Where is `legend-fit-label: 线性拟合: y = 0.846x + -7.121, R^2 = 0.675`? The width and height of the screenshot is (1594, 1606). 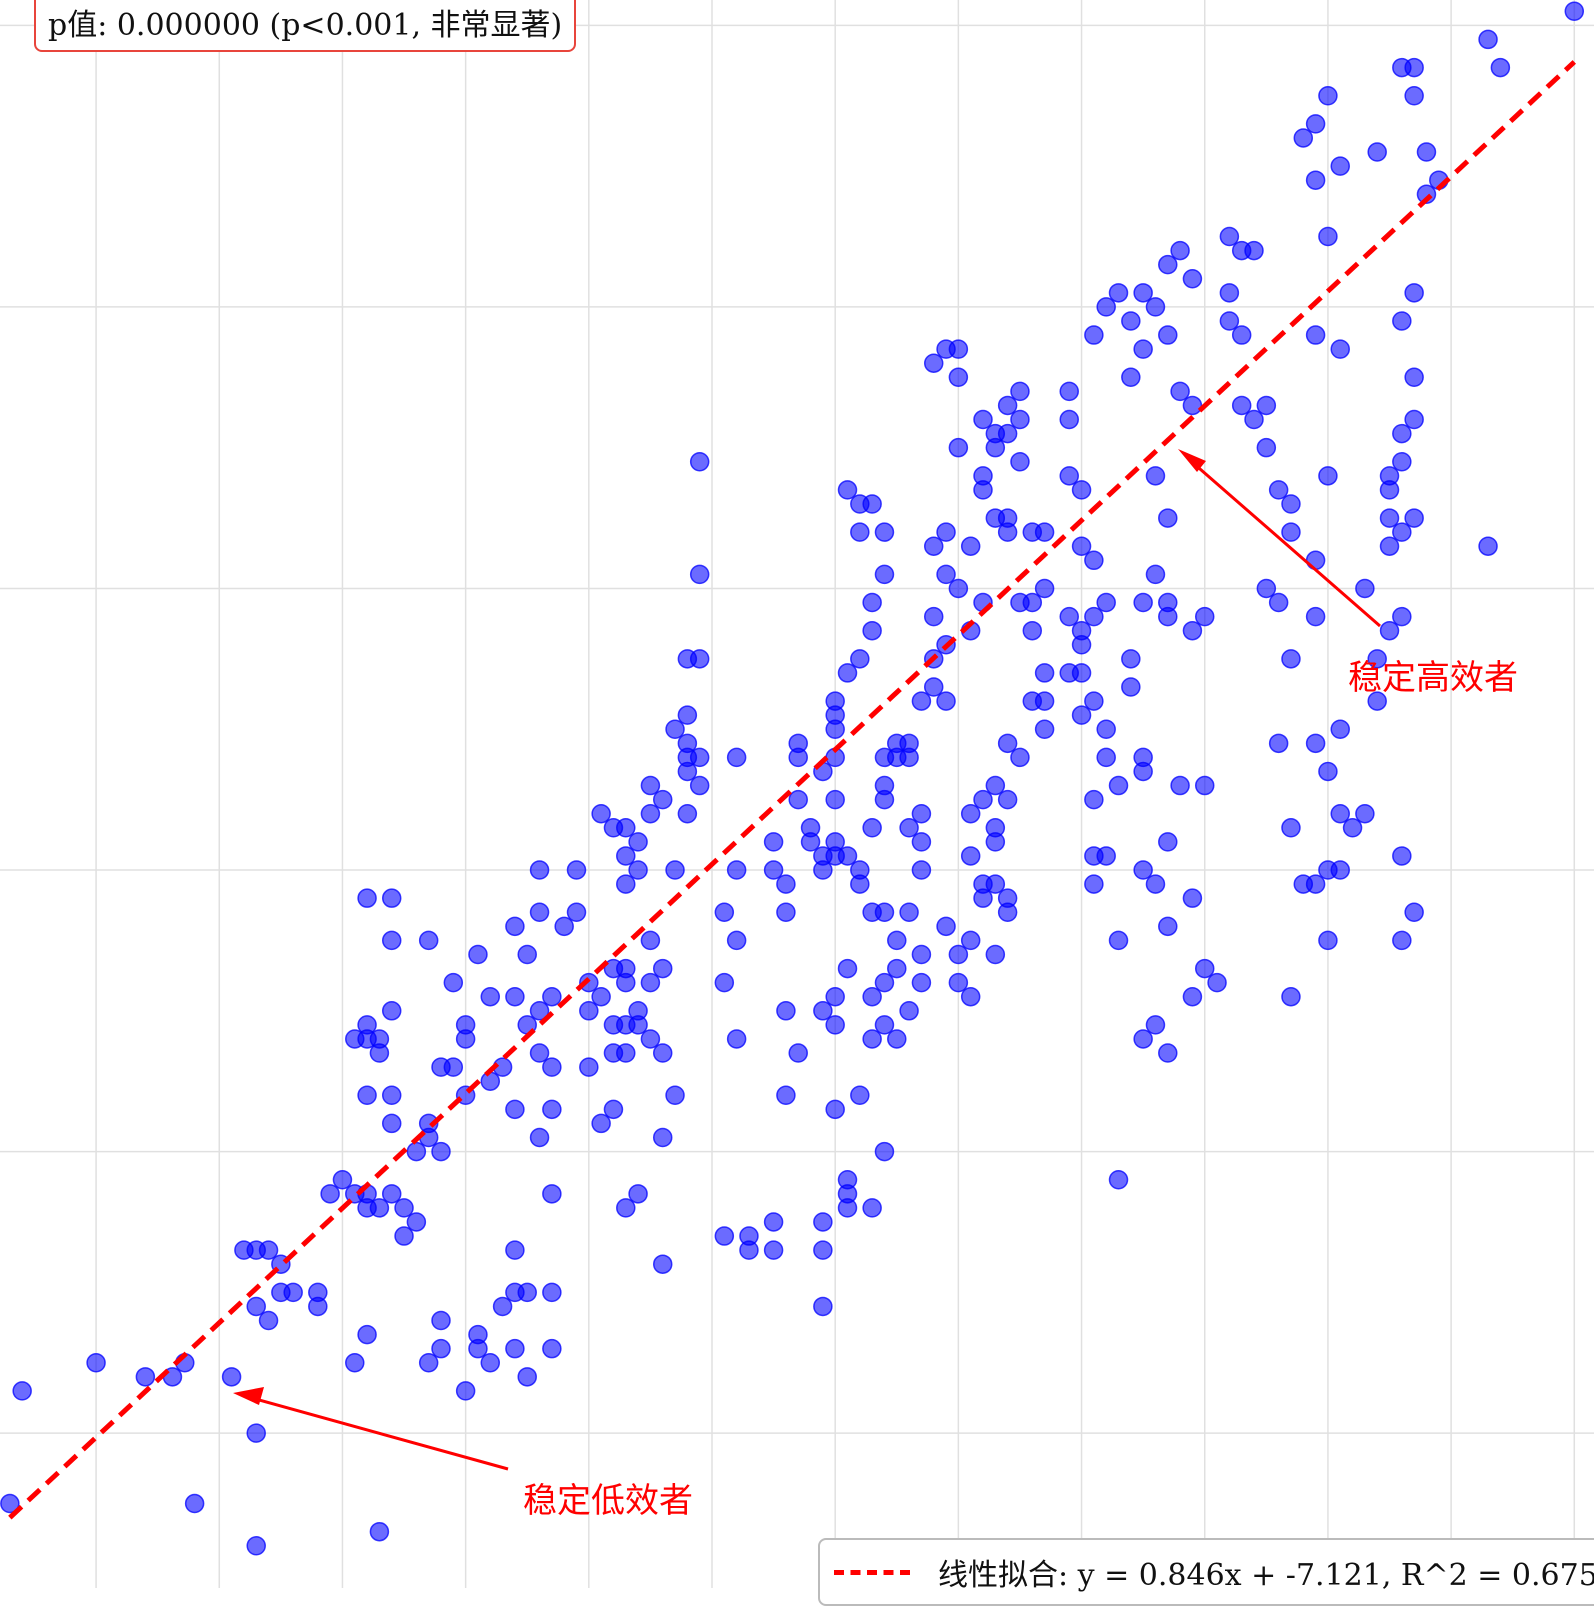
legend-fit-label: 线性拟合: y = 0.846x + -7.121, R^2 = 0.675 is located at coordinates (1266, 1575).